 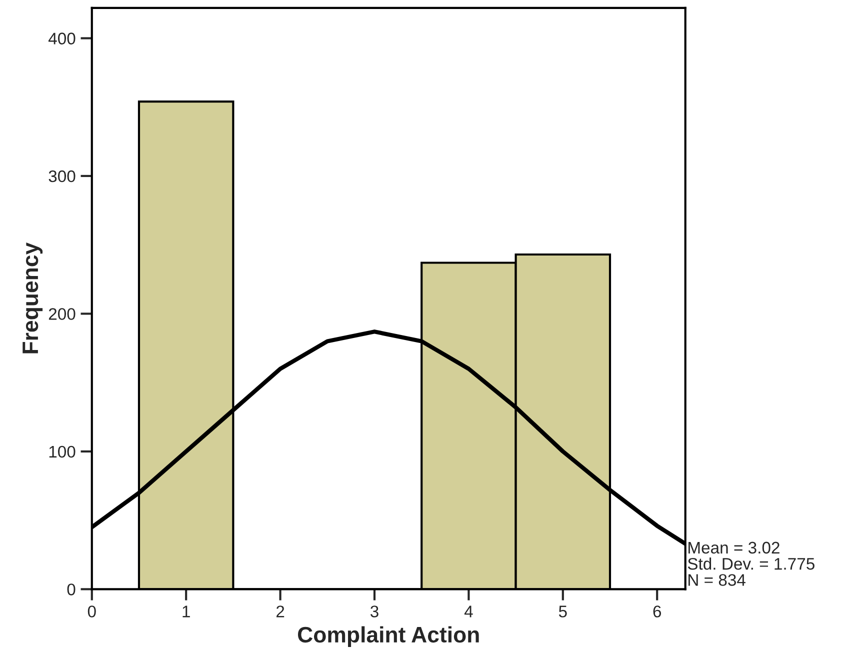 What do you see at coordinates (186, 612) in the screenshot?
I see `x-tick-label: 1` at bounding box center [186, 612].